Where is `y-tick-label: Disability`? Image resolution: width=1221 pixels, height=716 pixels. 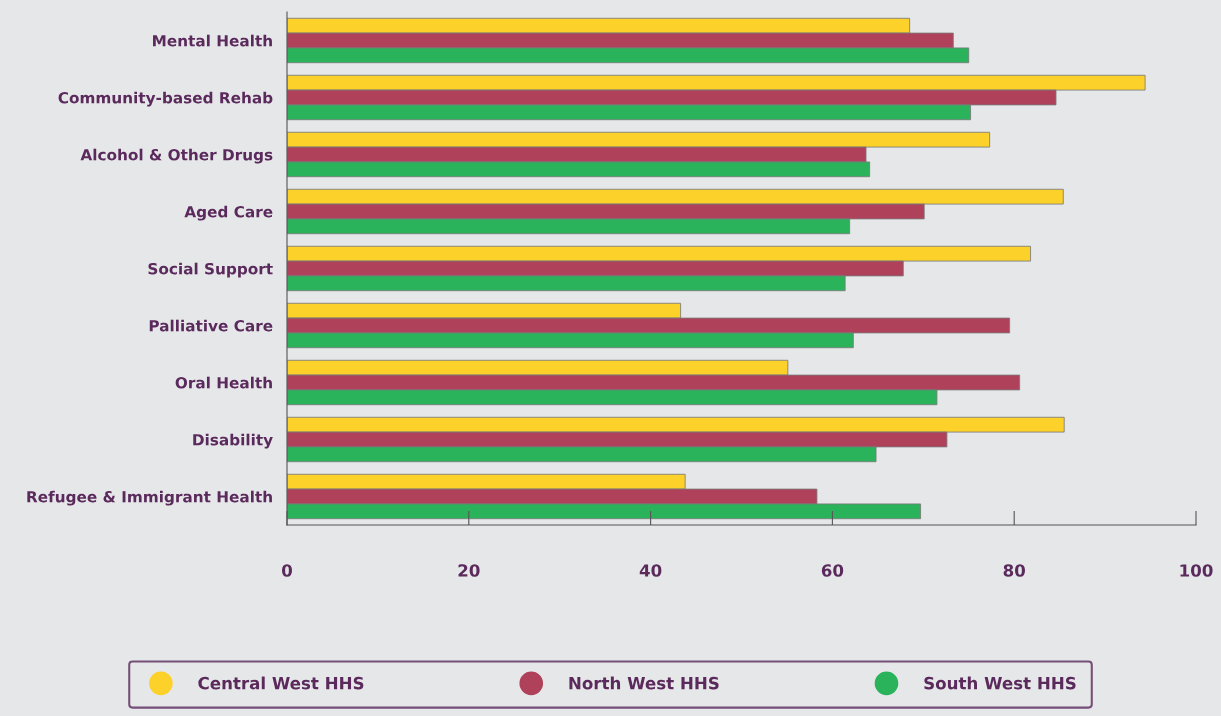 y-tick-label: Disability is located at coordinates (233, 441).